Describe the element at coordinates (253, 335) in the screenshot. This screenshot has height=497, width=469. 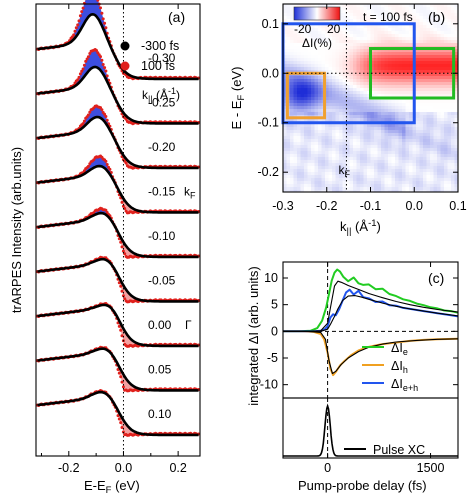
I see `panel-c-y-axis-label: integrated ΔI (arb. units)` at that location.